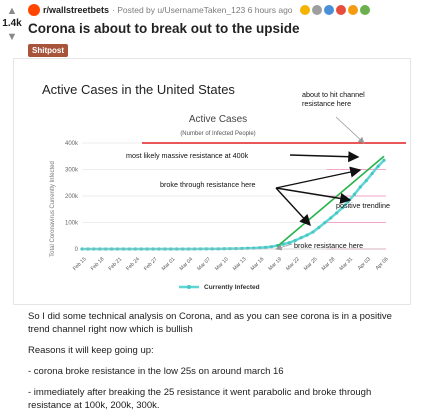  Describe the element at coordinates (311, 264) in the screenshot. I see `x-tick-label: Mar 25` at that location.